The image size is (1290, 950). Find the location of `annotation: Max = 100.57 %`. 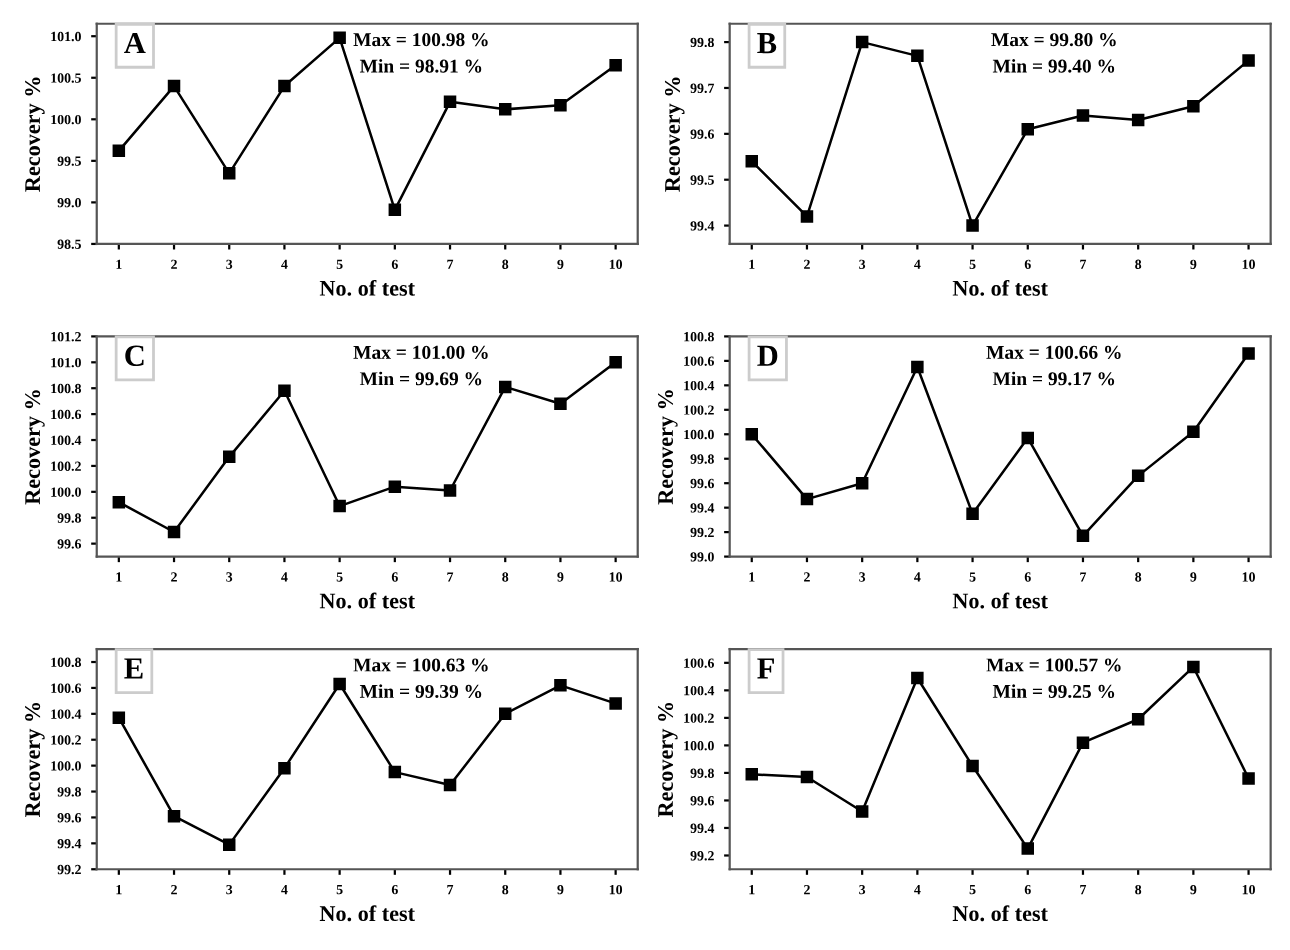

annotation: Max = 100.57 % is located at coordinates (1053, 665).